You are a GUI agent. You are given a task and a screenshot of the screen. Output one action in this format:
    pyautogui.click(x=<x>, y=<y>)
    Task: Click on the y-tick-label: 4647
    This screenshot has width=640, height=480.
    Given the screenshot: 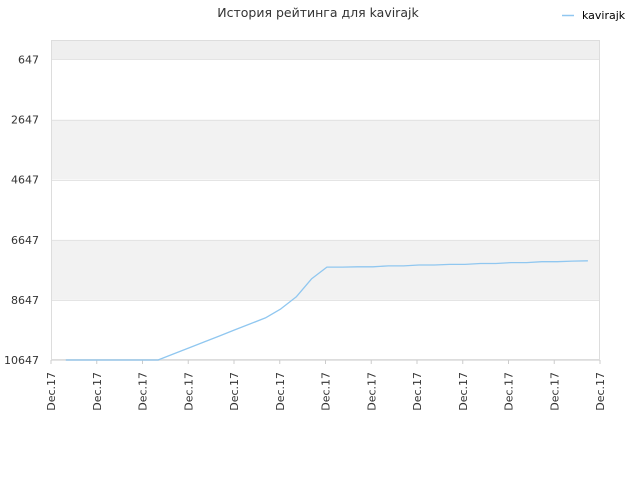 What is the action you would take?
    pyautogui.click(x=25, y=180)
    